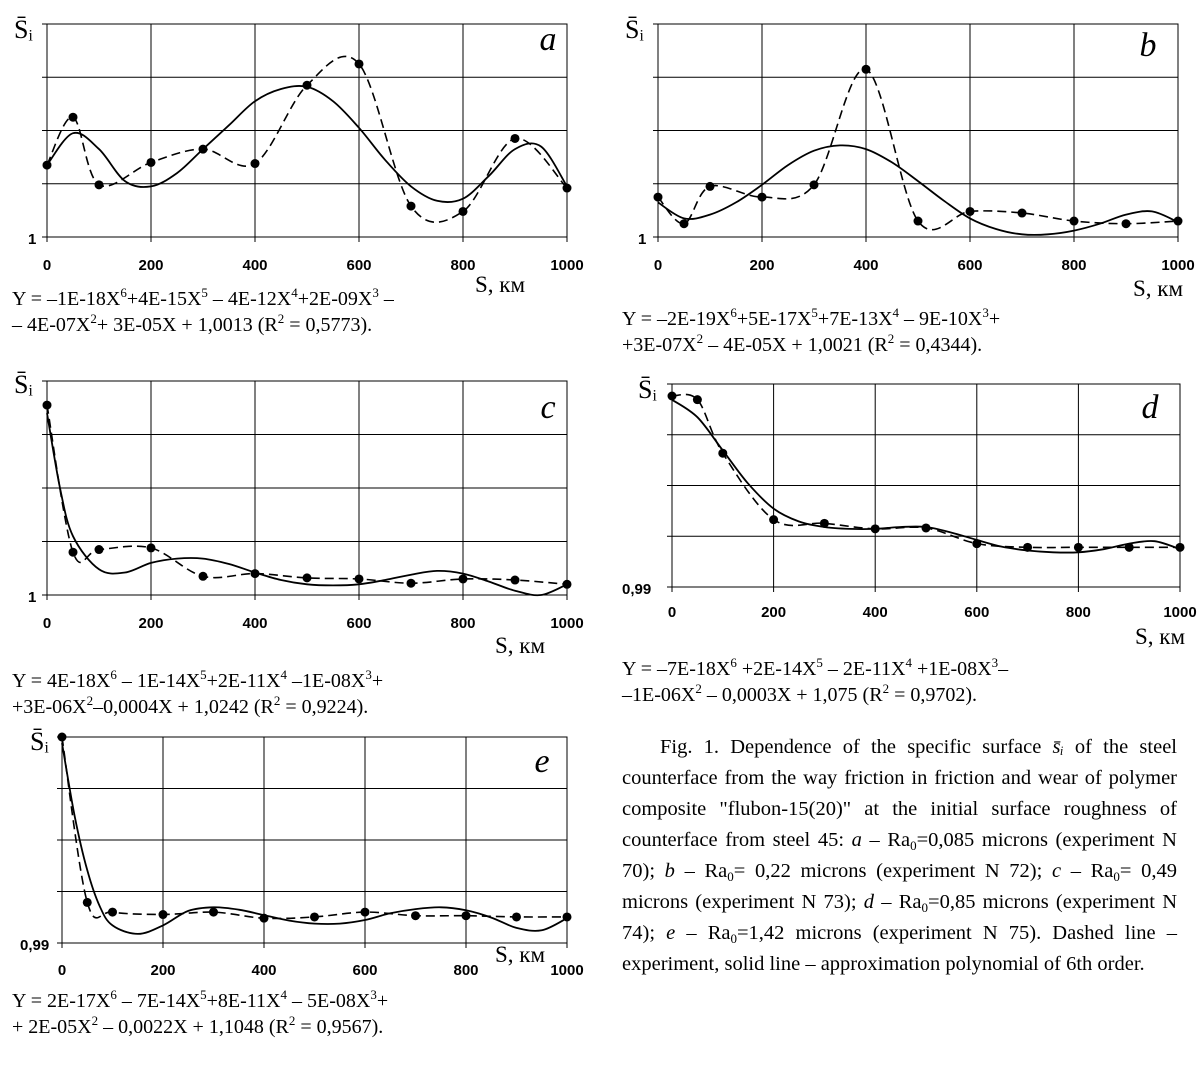 Image resolution: width=1204 pixels, height=1066 pixels. What do you see at coordinates (792, 695) in the screenshot?
I see `equation-text: – 0,0003X + 1,075 (R` at bounding box center [792, 695].